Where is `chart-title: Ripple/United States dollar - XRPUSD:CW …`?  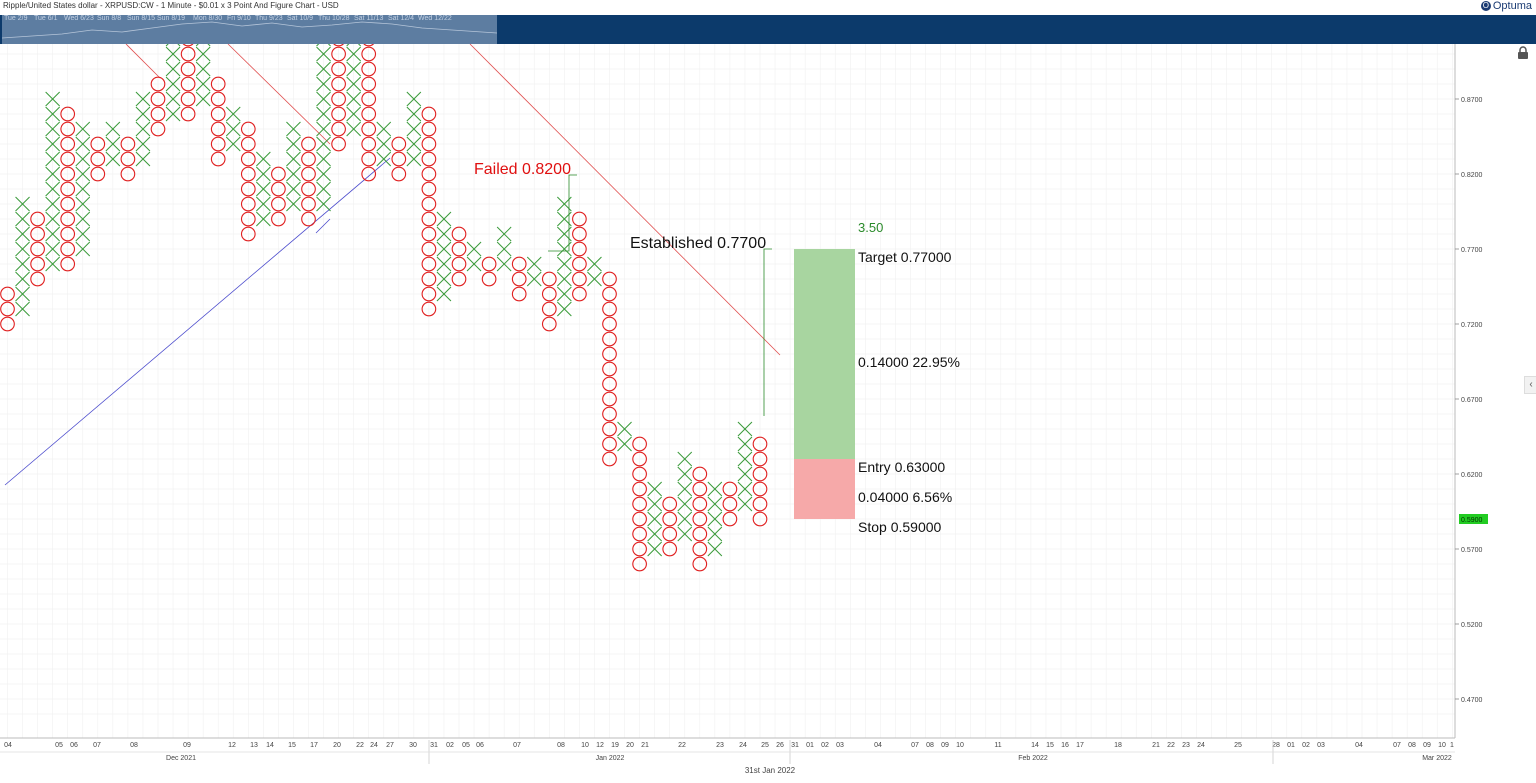 chart-title: Ripple/United States dollar - XRPUSD:CW … is located at coordinates (171, 5).